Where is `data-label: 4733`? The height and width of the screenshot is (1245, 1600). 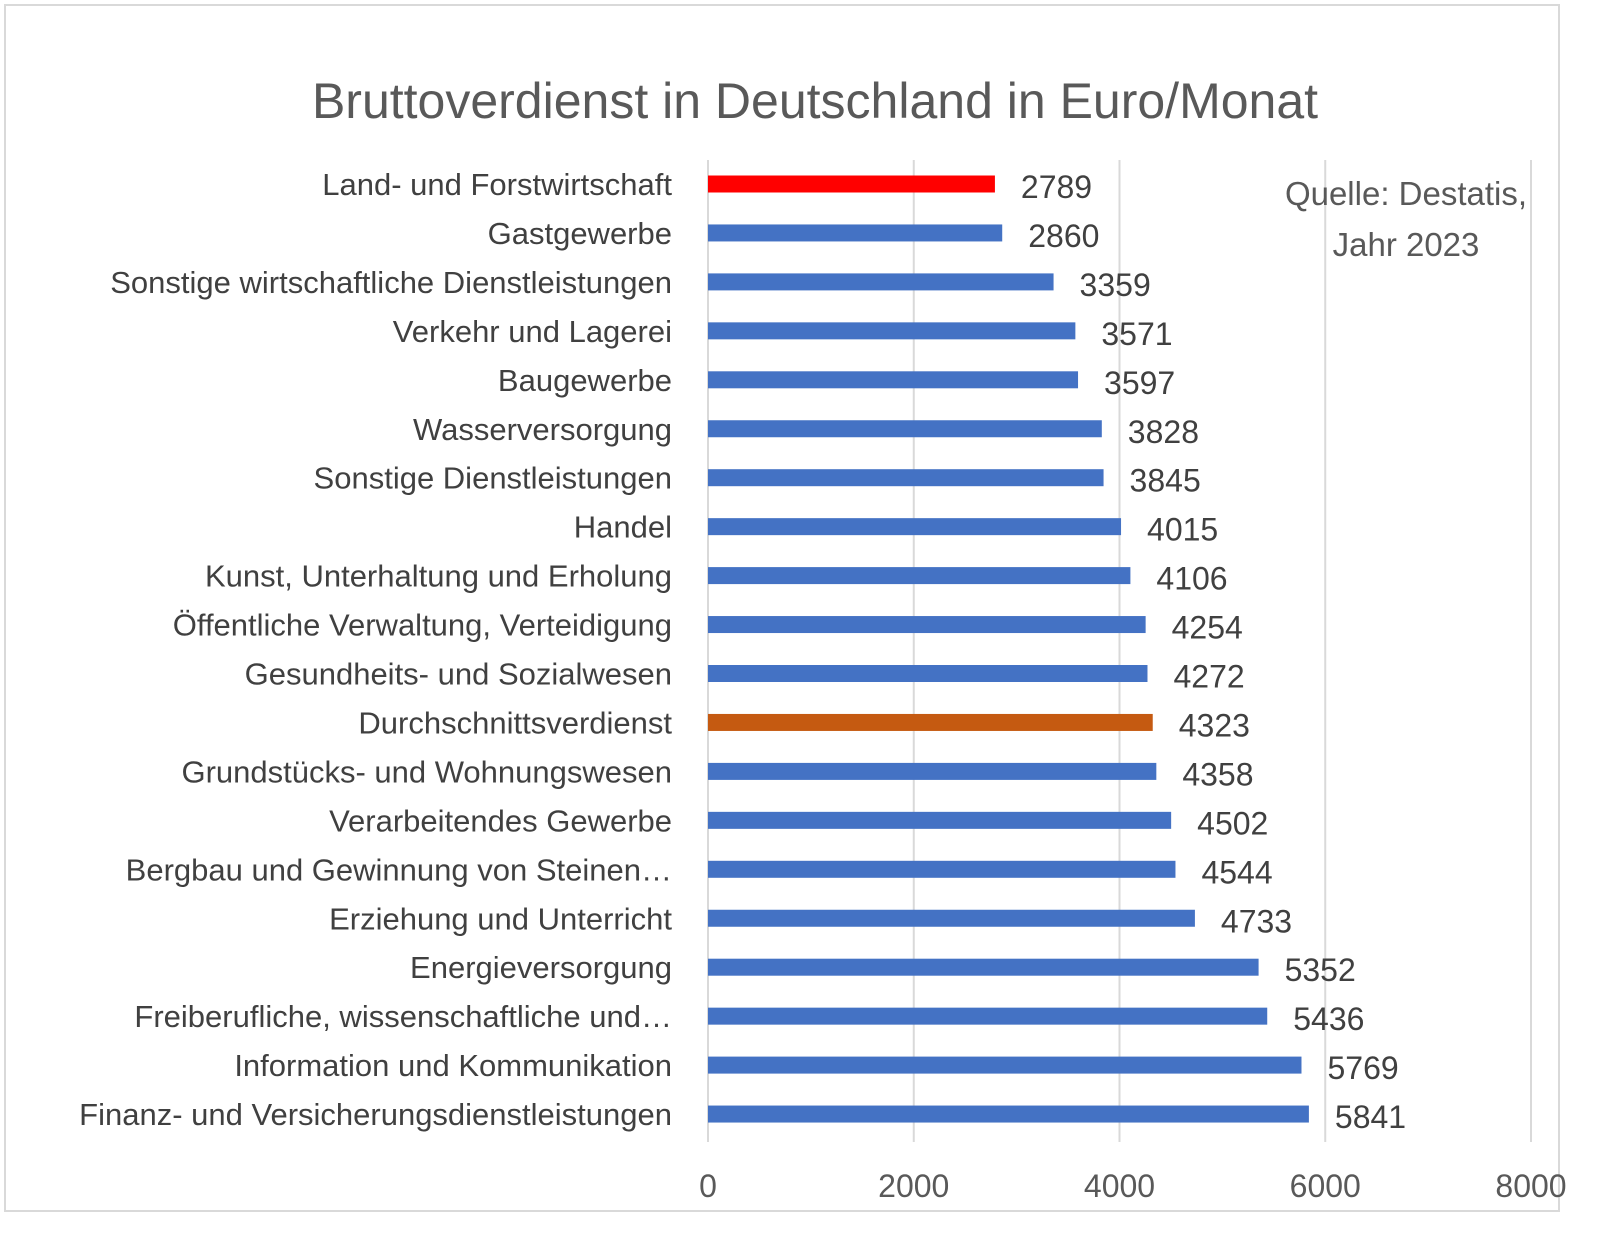 data-label: 4733 is located at coordinates (1256, 921).